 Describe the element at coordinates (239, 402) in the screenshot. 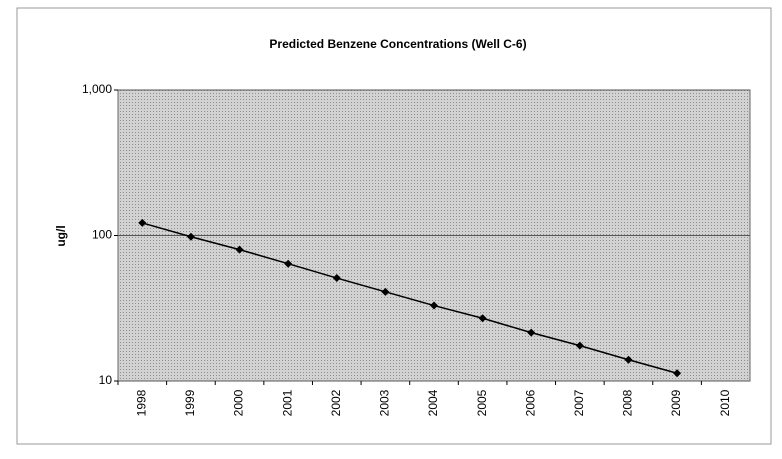

I see `x-tick-label: 2000` at that location.